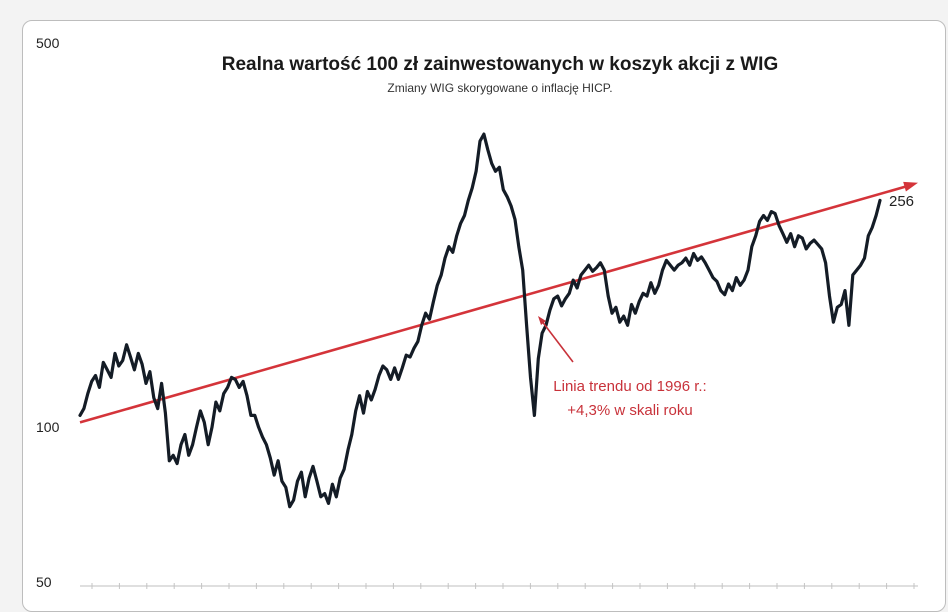 The height and width of the screenshot is (612, 948). I want to click on annotation-arrowhead, so click(542, 320).